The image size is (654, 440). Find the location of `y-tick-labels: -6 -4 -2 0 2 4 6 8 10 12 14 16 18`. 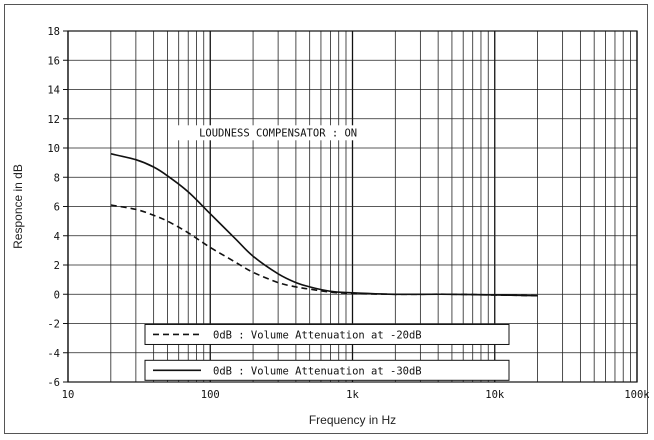

y-tick-labels: -6 -4 -2 0 2 4 6 8 10 12 14 16 18 is located at coordinates (53, 207).